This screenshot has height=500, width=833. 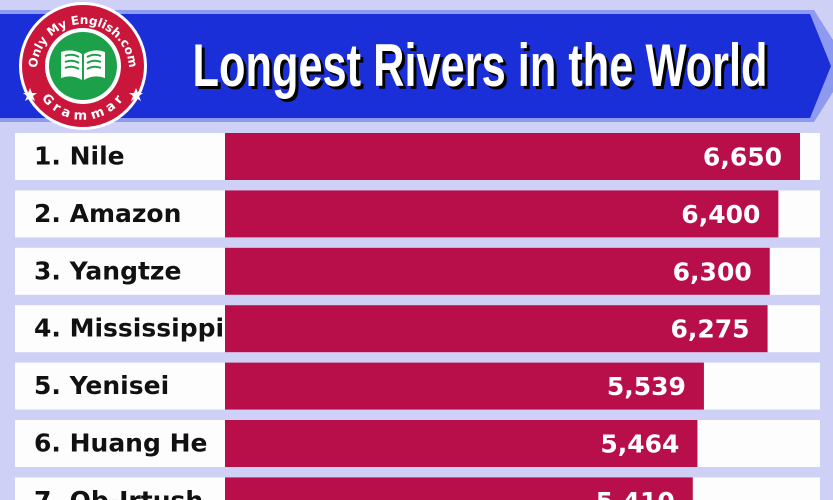 I want to click on category-label: 6. Huang He, so click(x=120, y=443).